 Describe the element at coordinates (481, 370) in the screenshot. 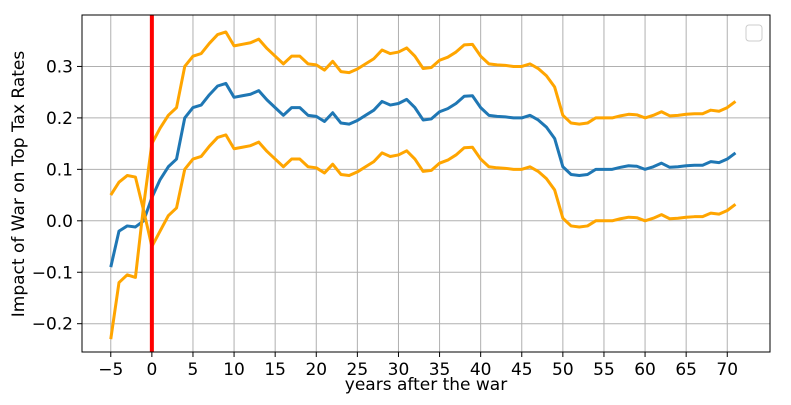

I see `x-tick-label: 40` at that location.